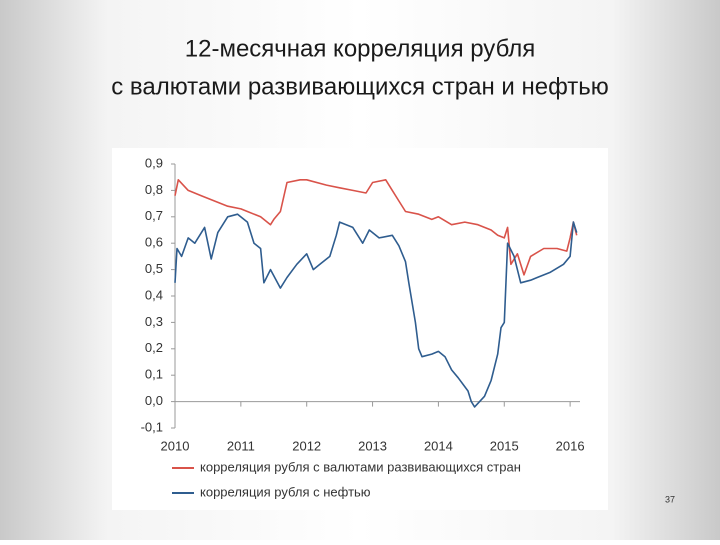 Image resolution: width=720 pixels, height=545 pixels. What do you see at coordinates (152, 426) in the screenshot?
I see `y-tick-label: -0,1` at bounding box center [152, 426].